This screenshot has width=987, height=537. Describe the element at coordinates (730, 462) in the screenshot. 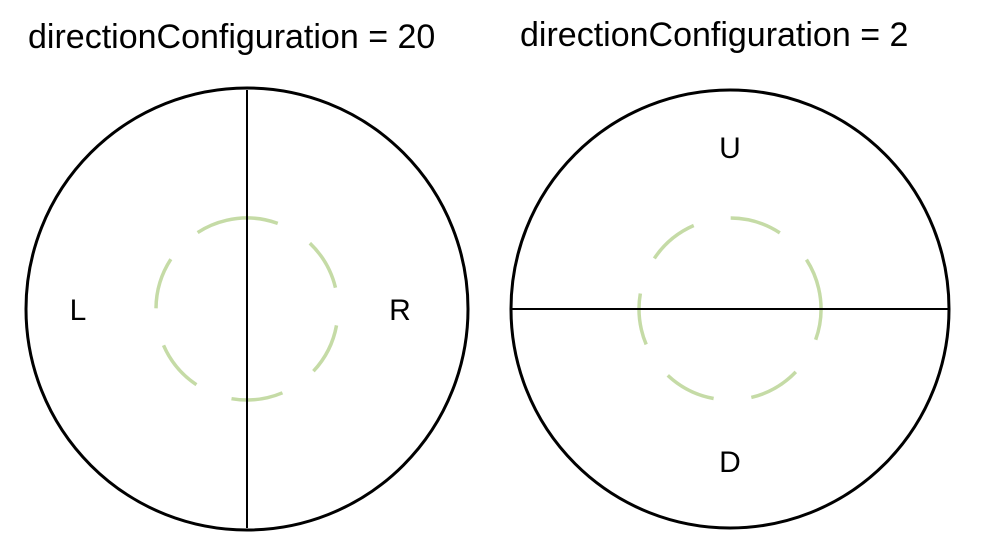

I see `region-label-down: D` at that location.